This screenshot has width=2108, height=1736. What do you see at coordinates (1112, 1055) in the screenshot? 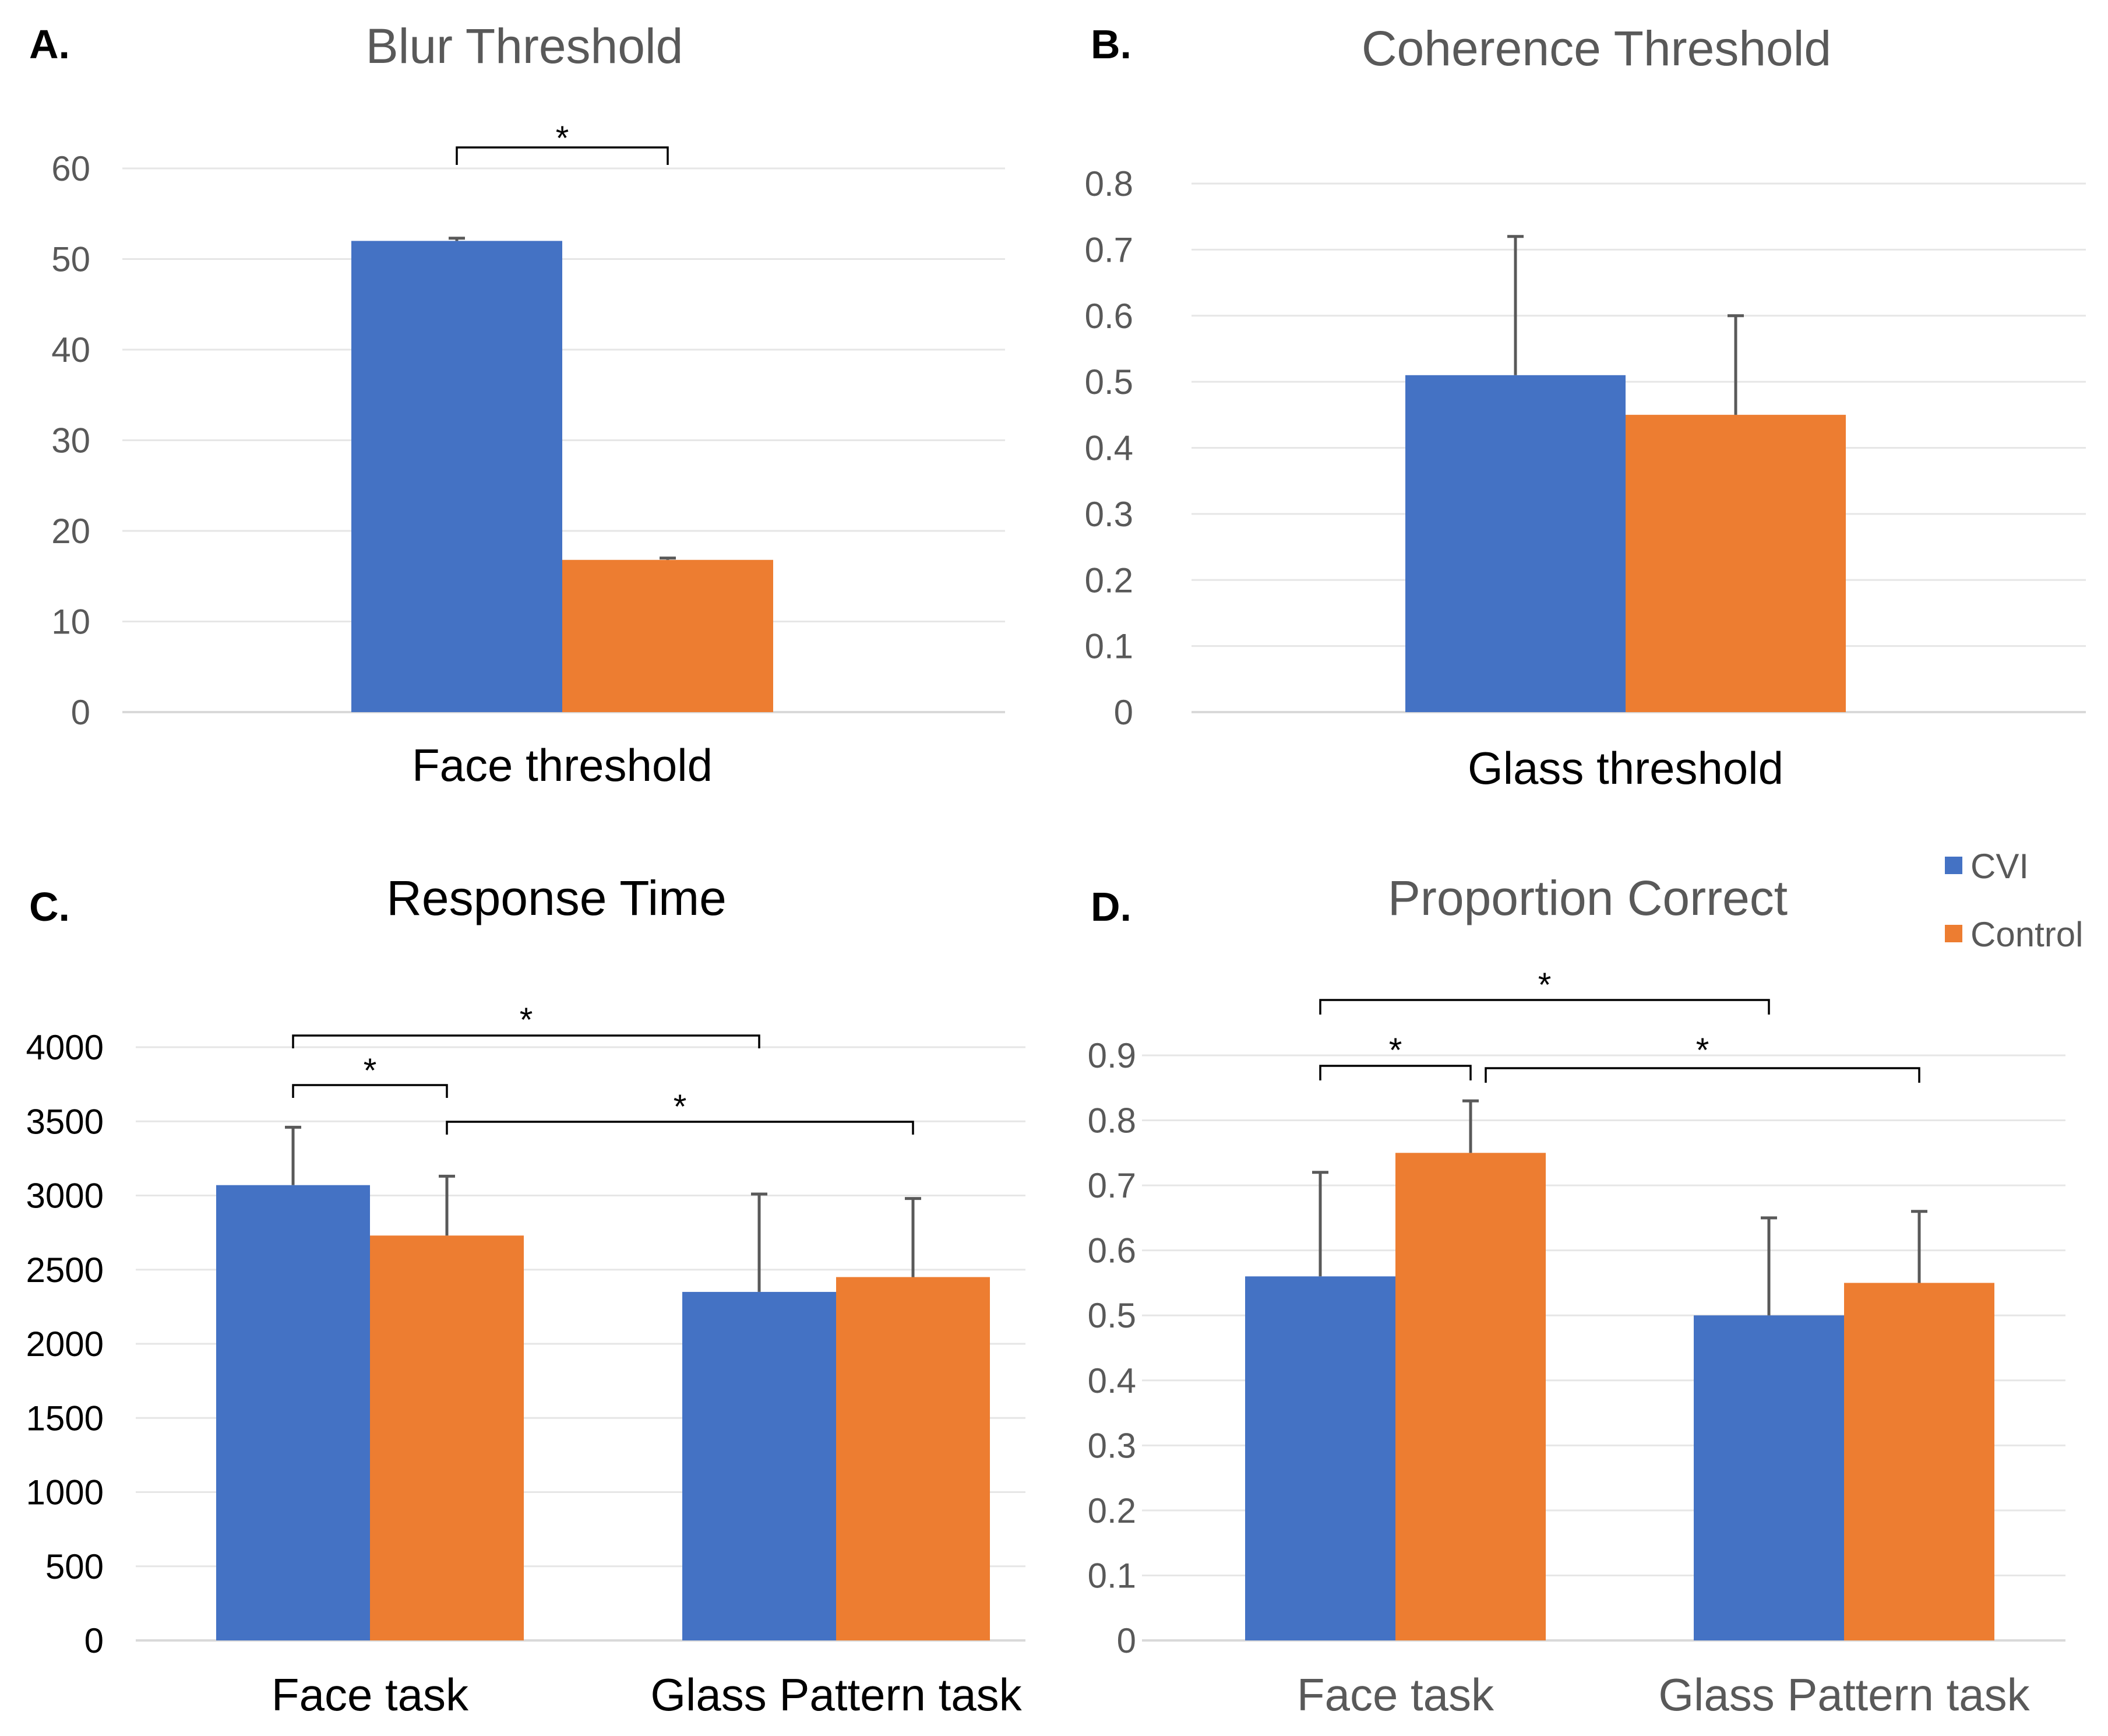
I see `y-tick-label: 0.9` at bounding box center [1112, 1055].